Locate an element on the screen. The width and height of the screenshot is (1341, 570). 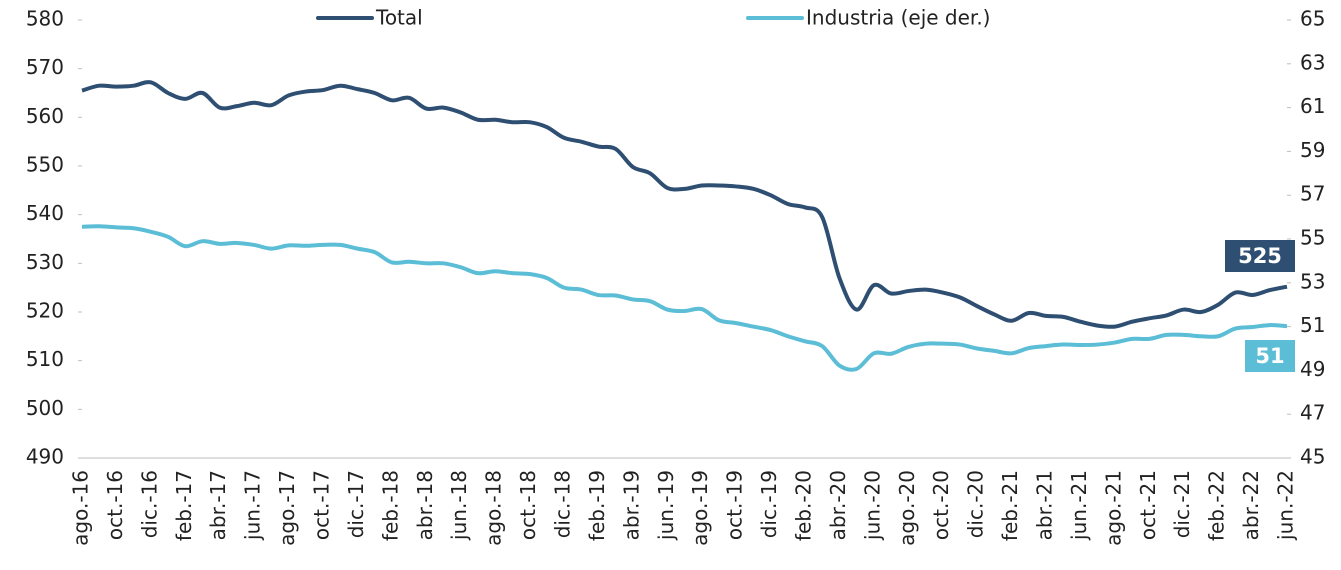
x-tick-label: jun.-21 is located at coordinates (1079, 505).